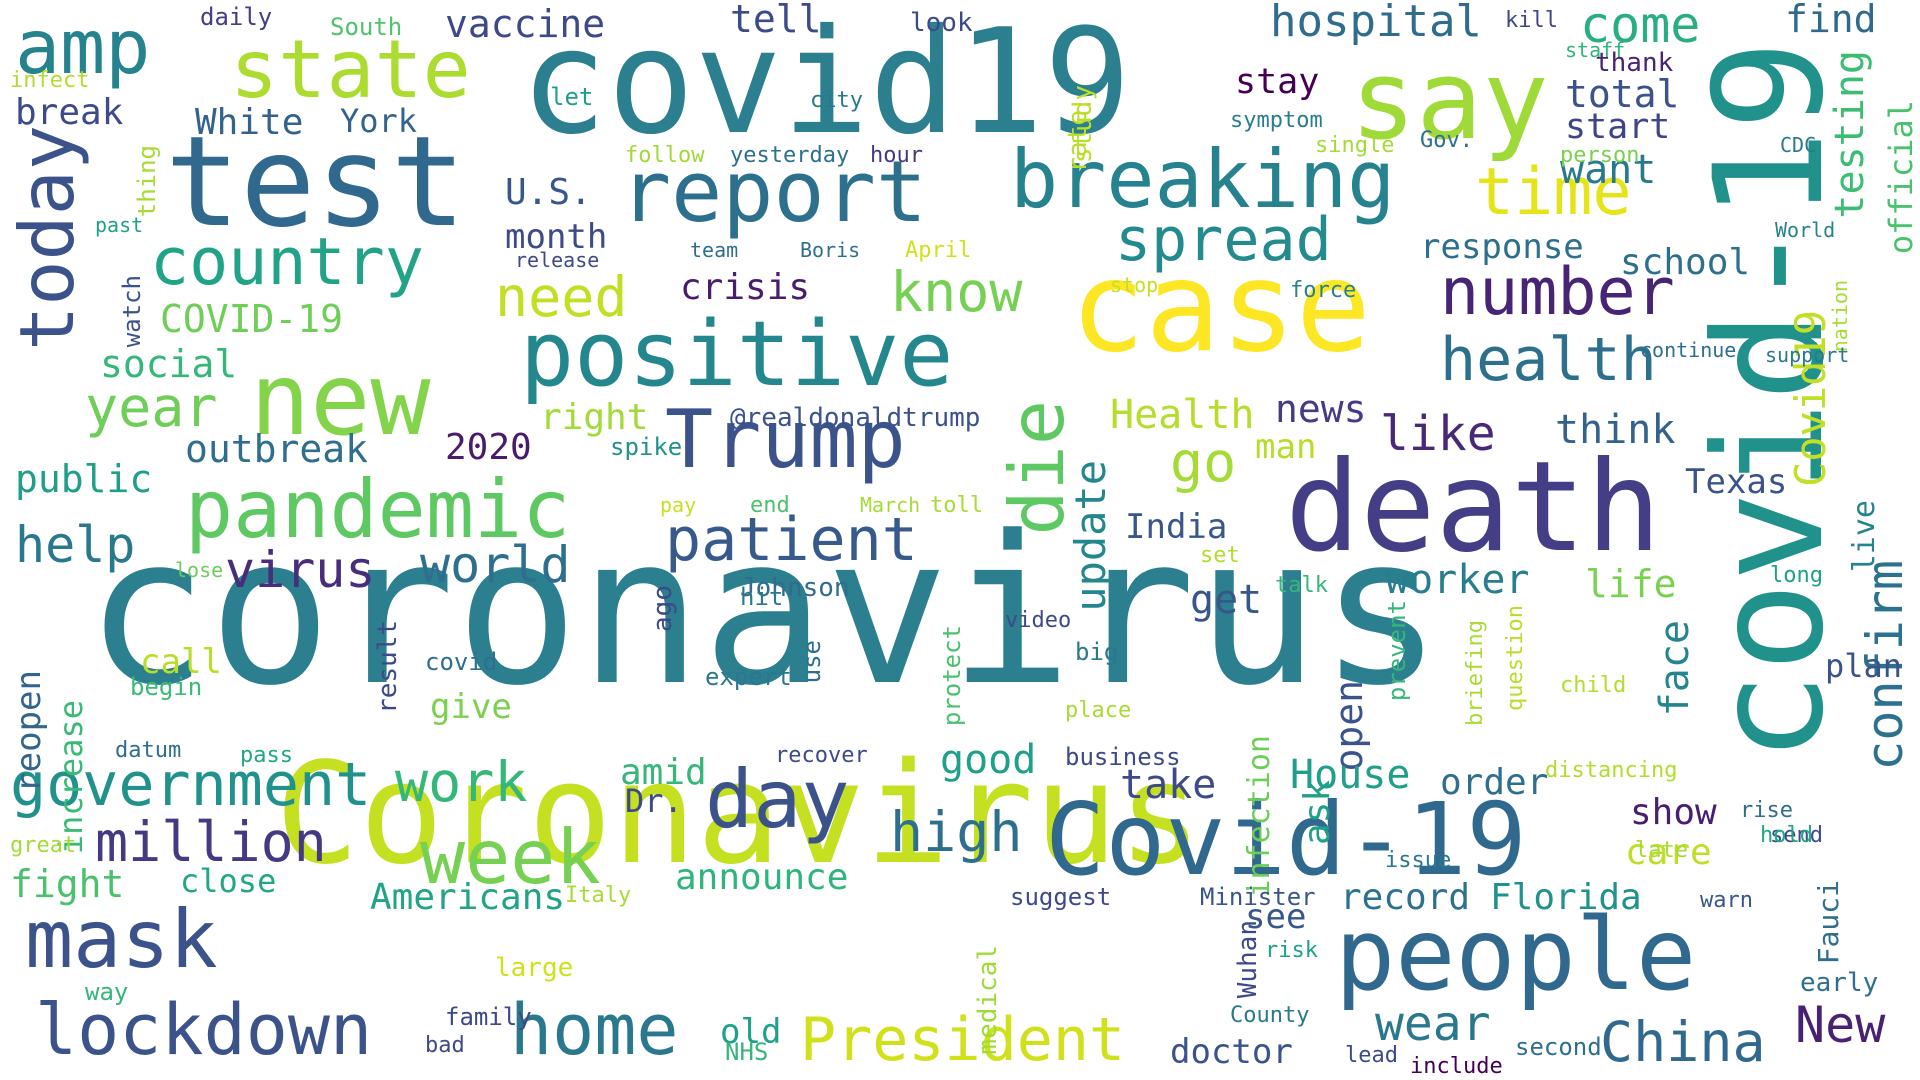 This screenshot has width=1920, height=1080. What do you see at coordinates (988, 1000) in the screenshot?
I see `cloud-word: medical` at bounding box center [988, 1000].